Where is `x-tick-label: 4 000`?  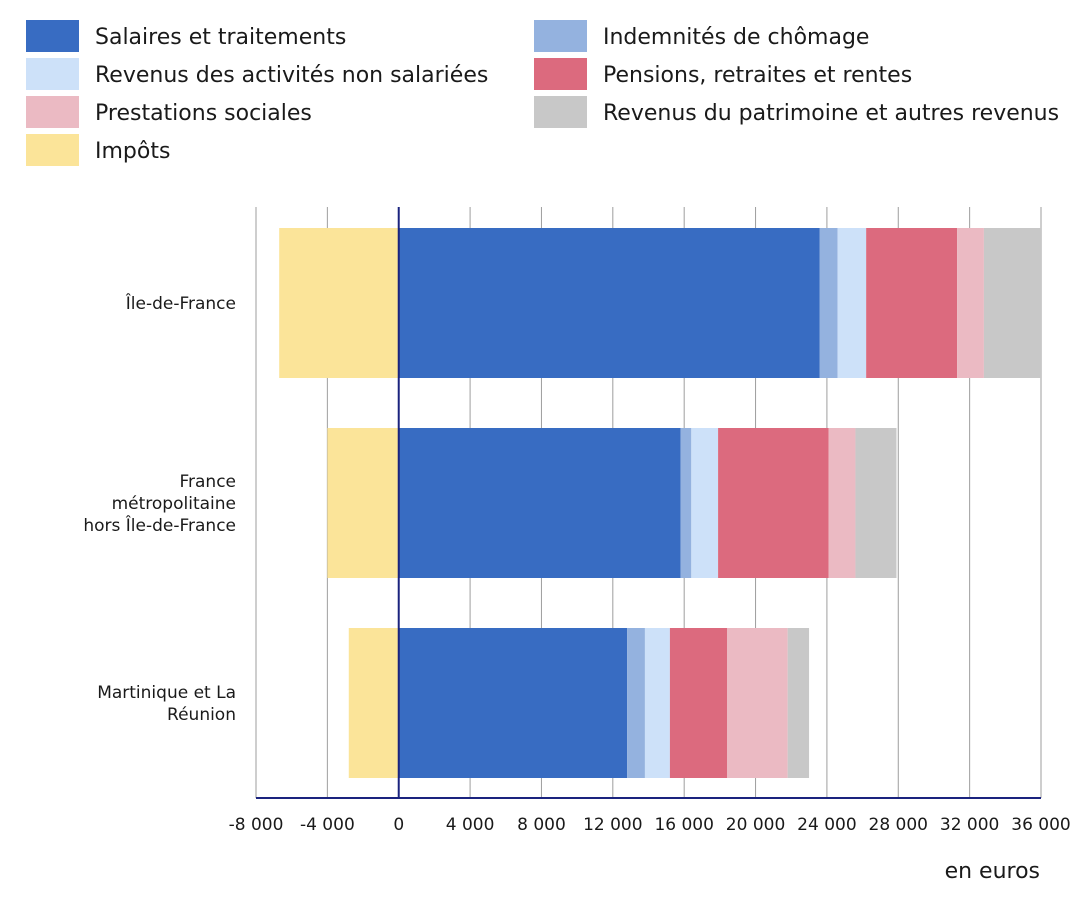 x-tick-label: 4 000 is located at coordinates (470, 825).